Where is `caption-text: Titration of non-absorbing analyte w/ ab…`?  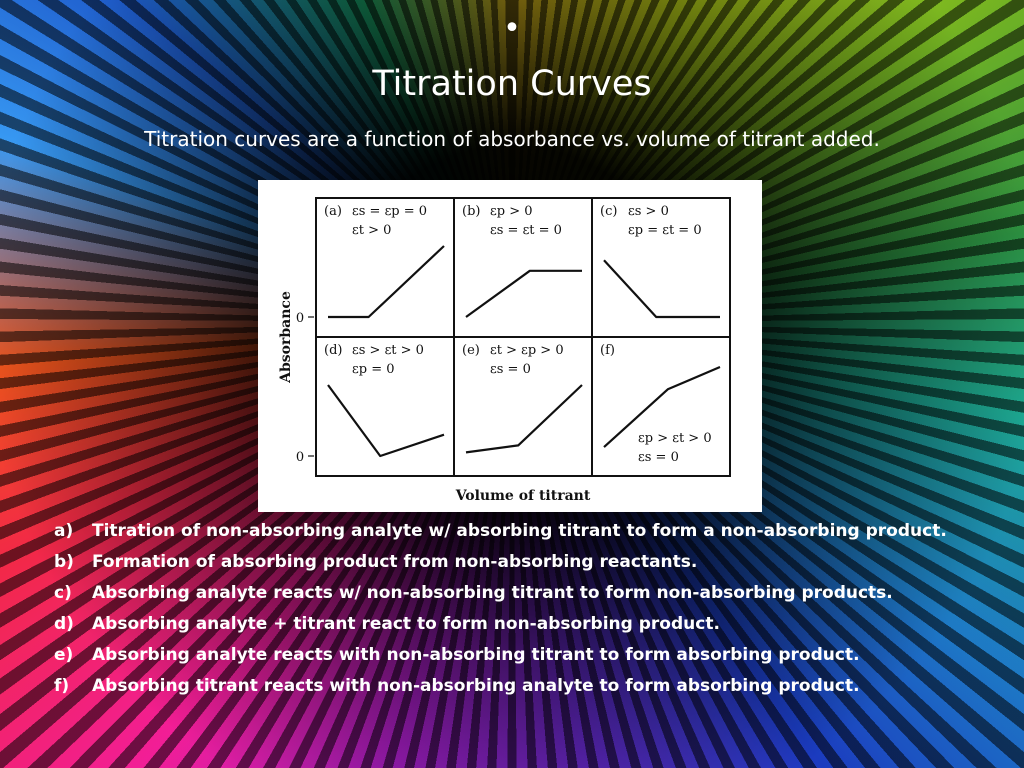 caption-text: Titration of non-absorbing analyte w/ ab… is located at coordinates (519, 531).